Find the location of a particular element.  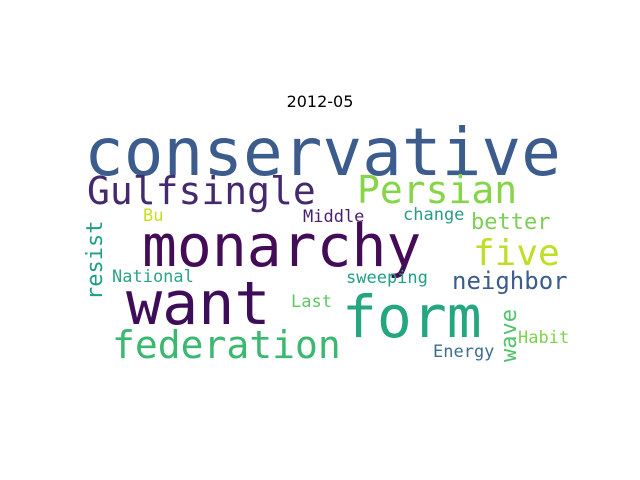

word-energy: Energy is located at coordinates (463, 352).